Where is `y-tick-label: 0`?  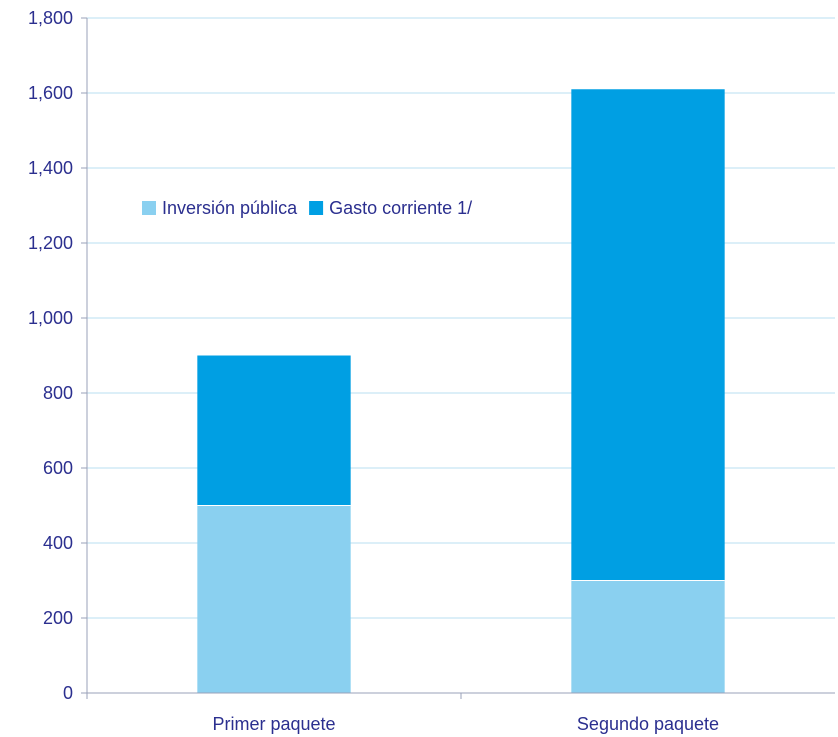
y-tick-label: 0 is located at coordinates (68, 693).